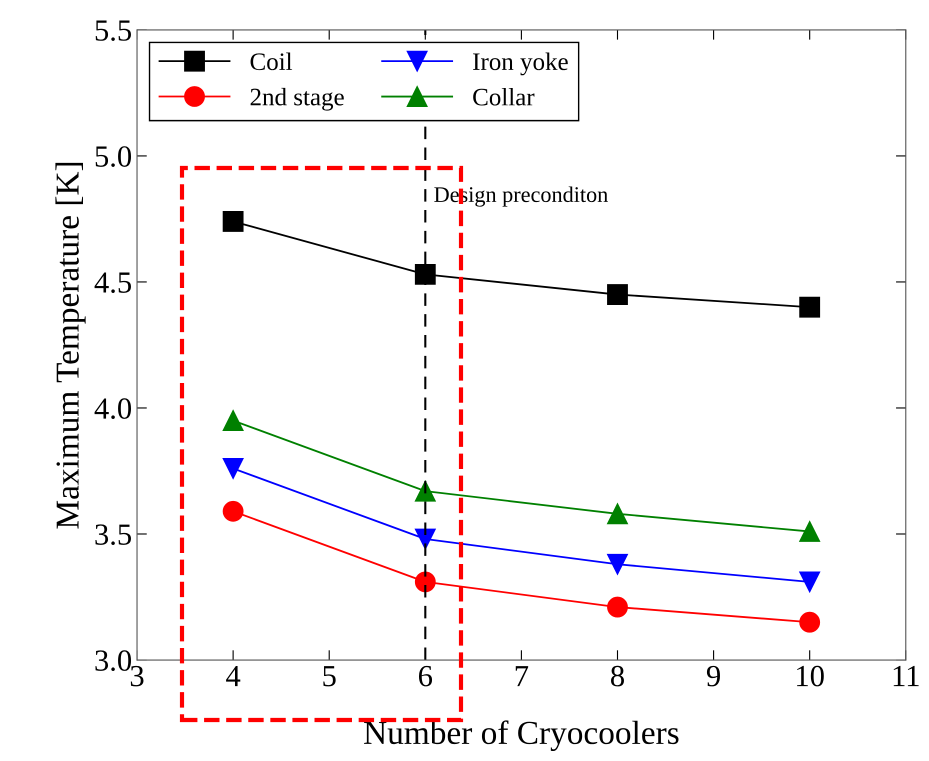 The image size is (929, 761). Describe the element at coordinates (70, 345) in the screenshot. I see `y-axis-title: Maximum Temperature [K]` at that location.